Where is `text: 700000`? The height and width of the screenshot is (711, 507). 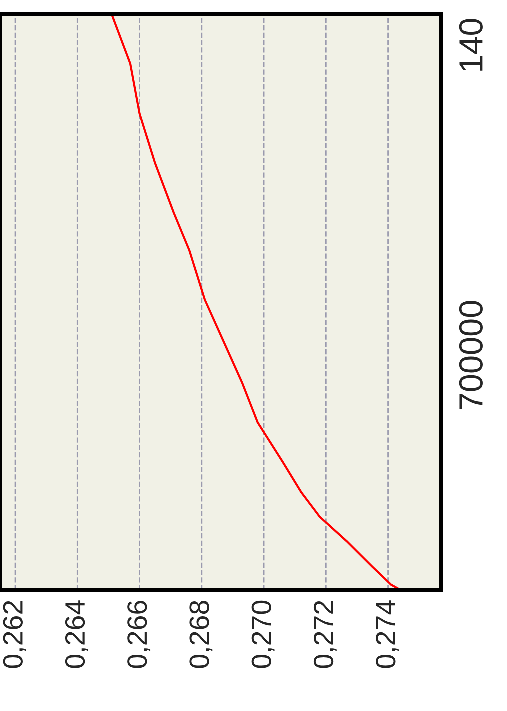
text: 700000 is located at coordinates (471, 355).